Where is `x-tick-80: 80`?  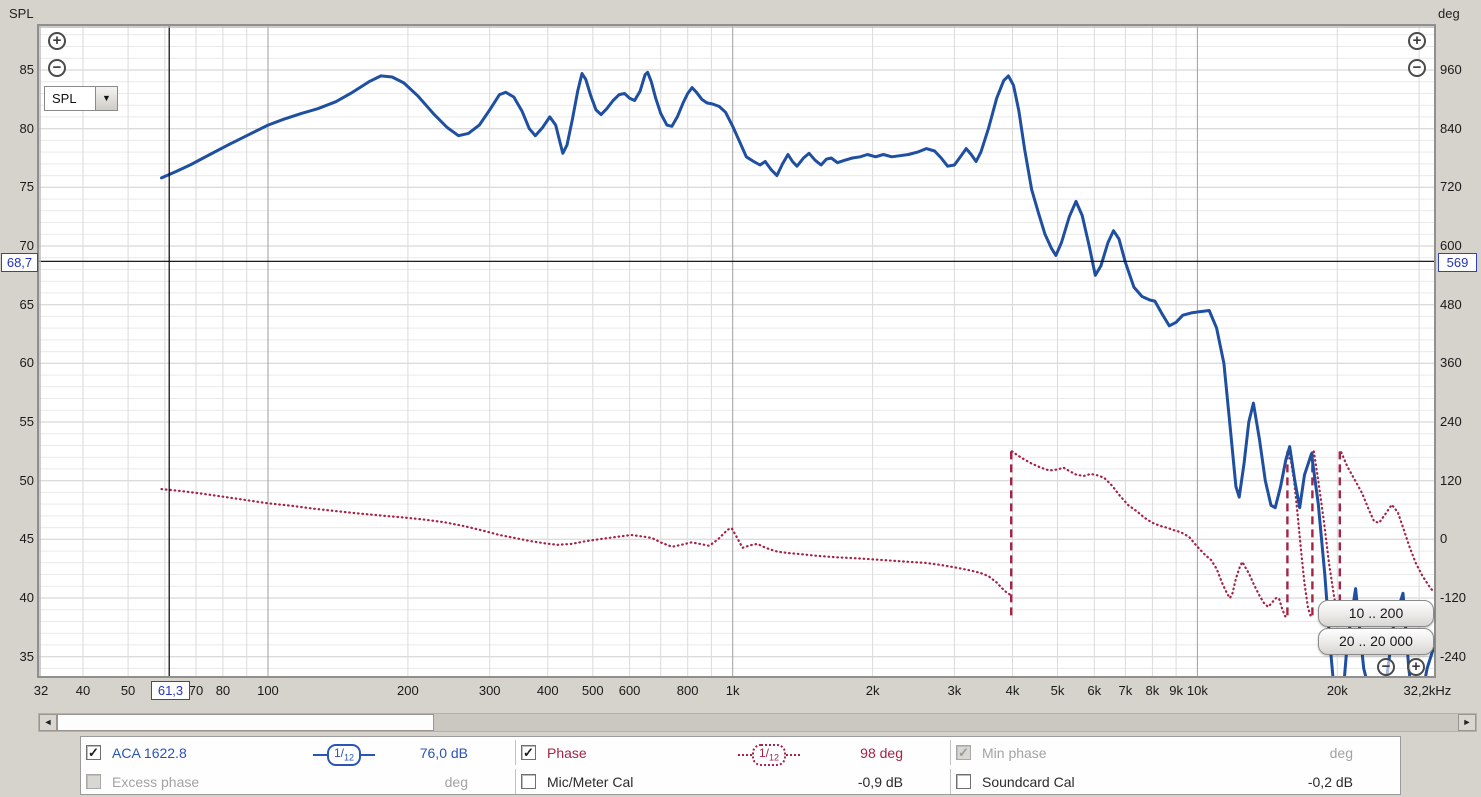 x-tick-80: 80 is located at coordinates (223, 690).